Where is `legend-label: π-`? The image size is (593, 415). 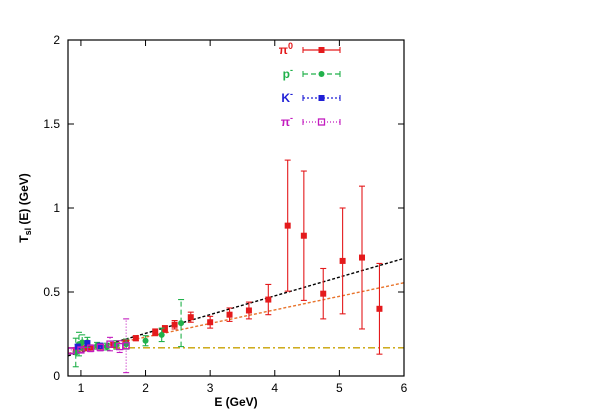 legend-label: π- is located at coordinates (287, 121).